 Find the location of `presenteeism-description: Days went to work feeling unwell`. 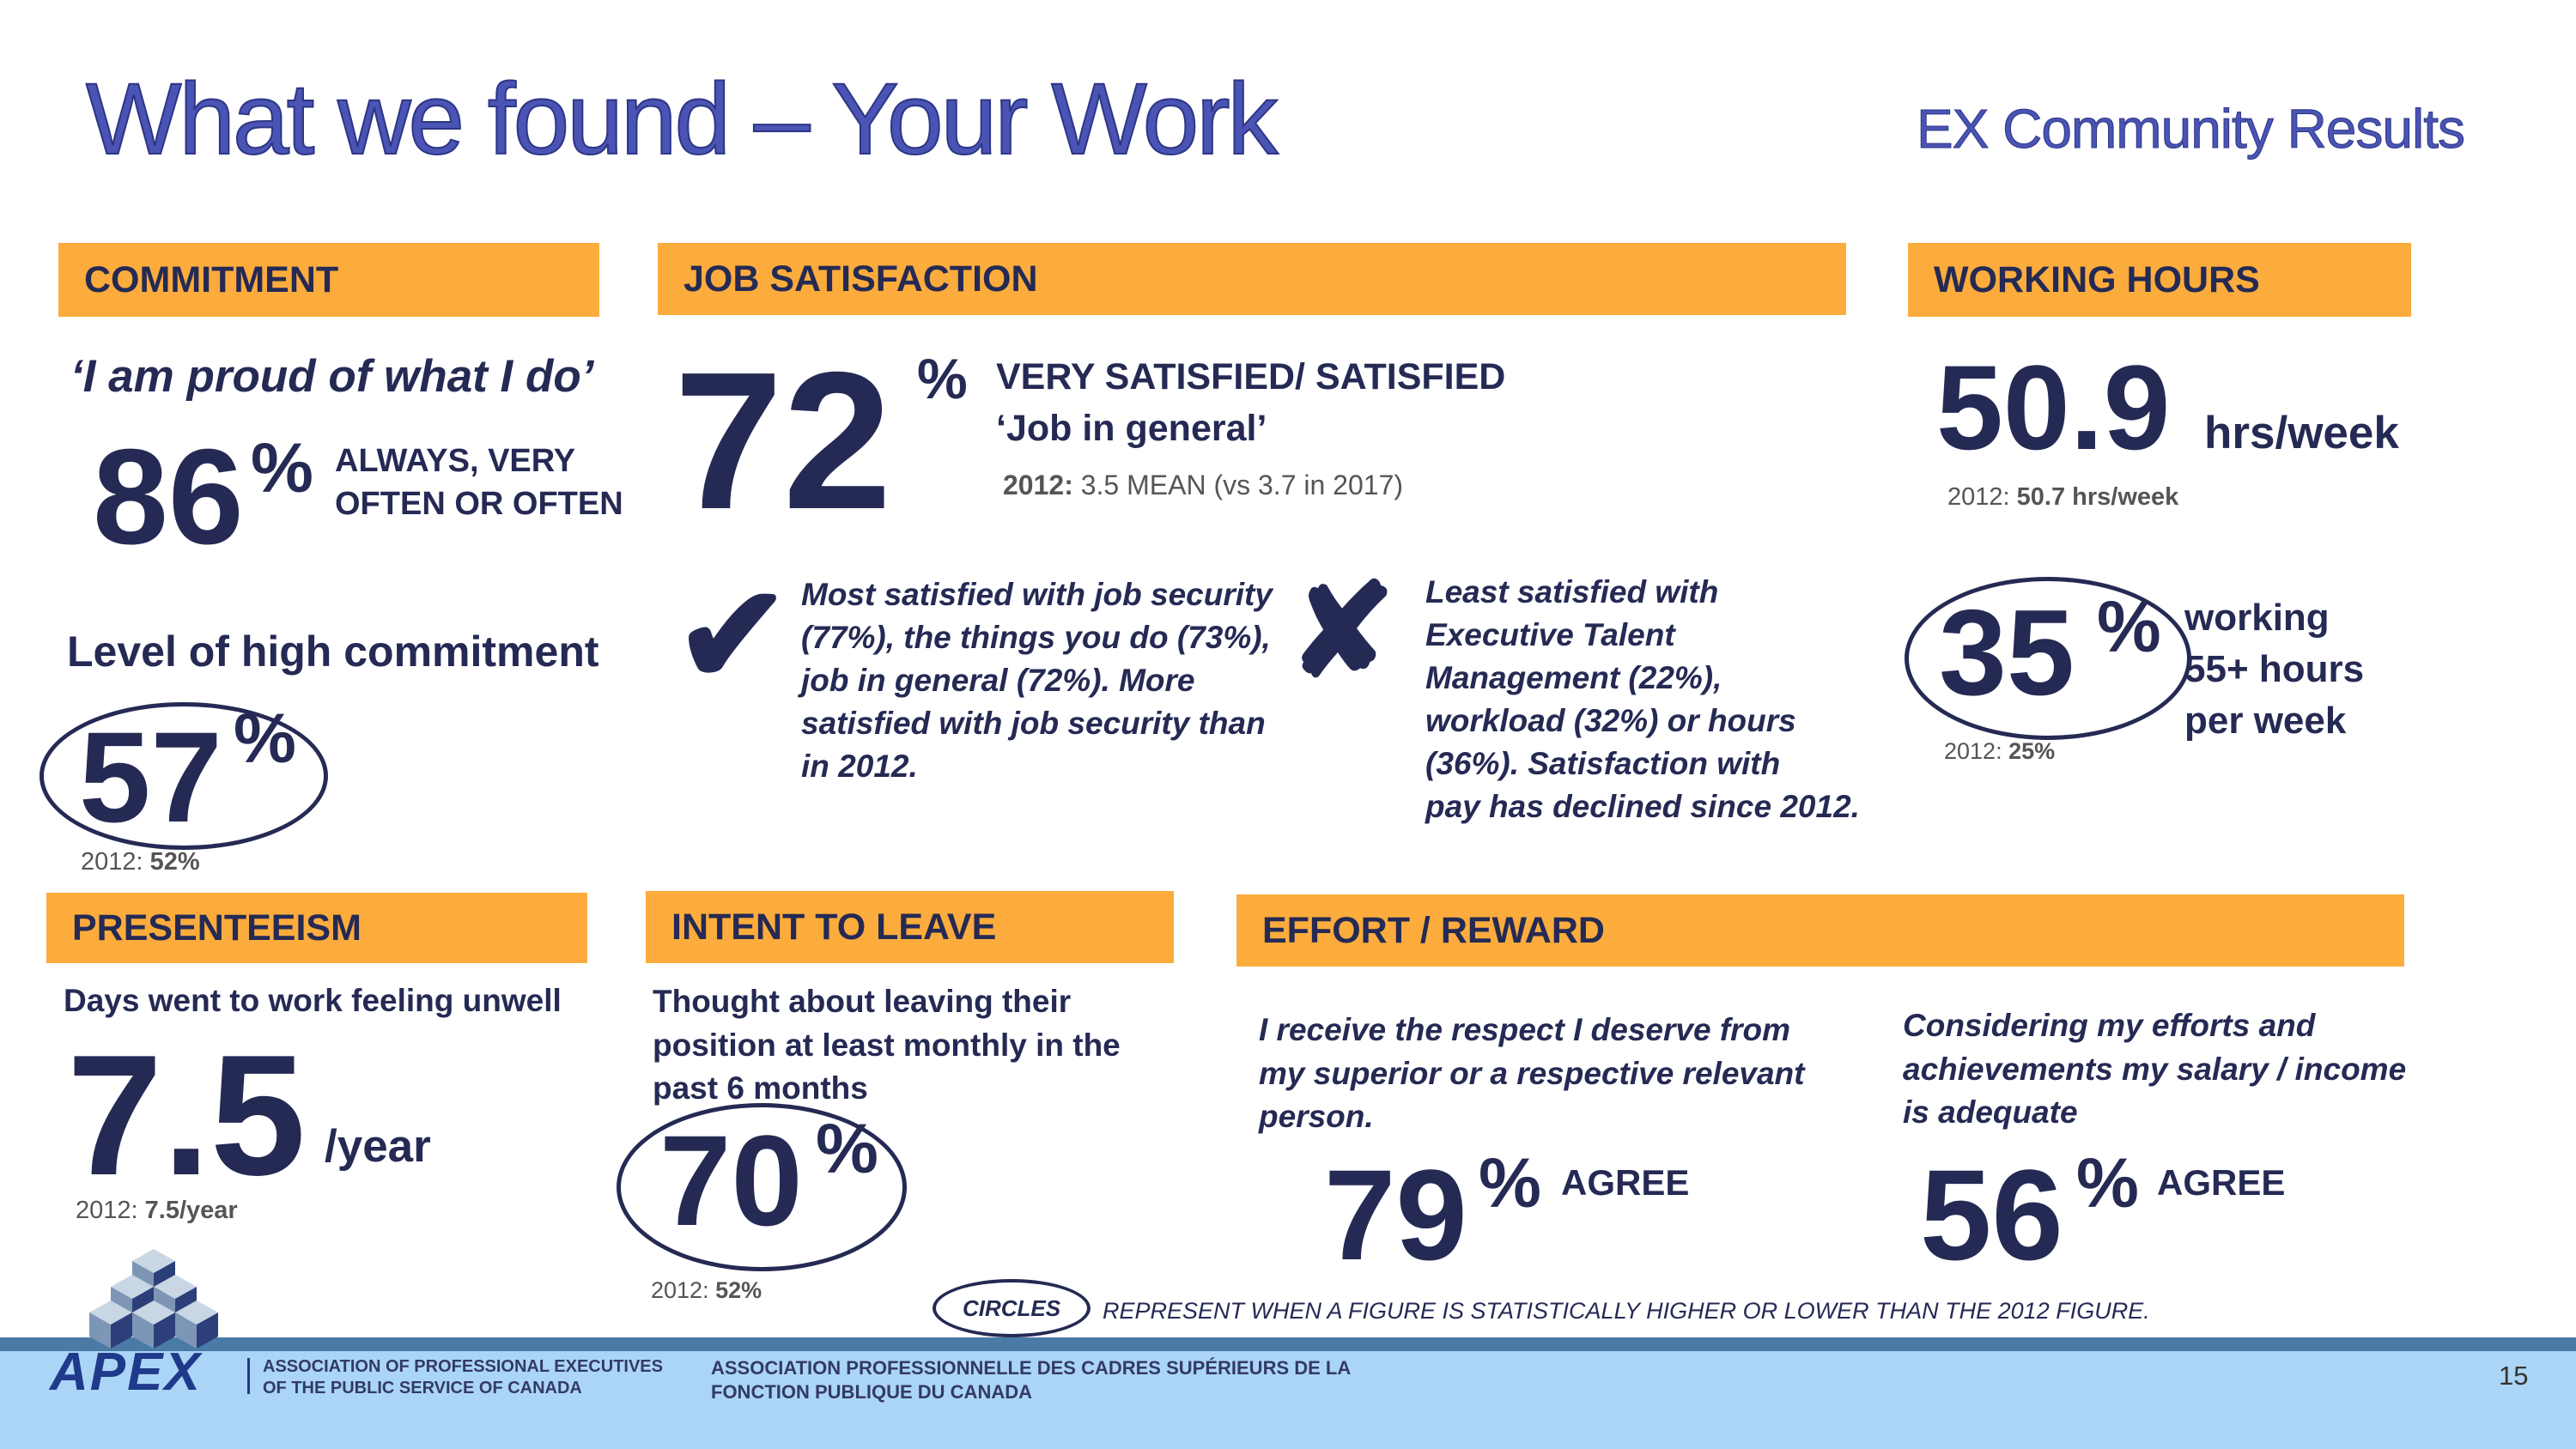

presenteeism-description: Days went to work feeling unwell is located at coordinates (313, 1001).